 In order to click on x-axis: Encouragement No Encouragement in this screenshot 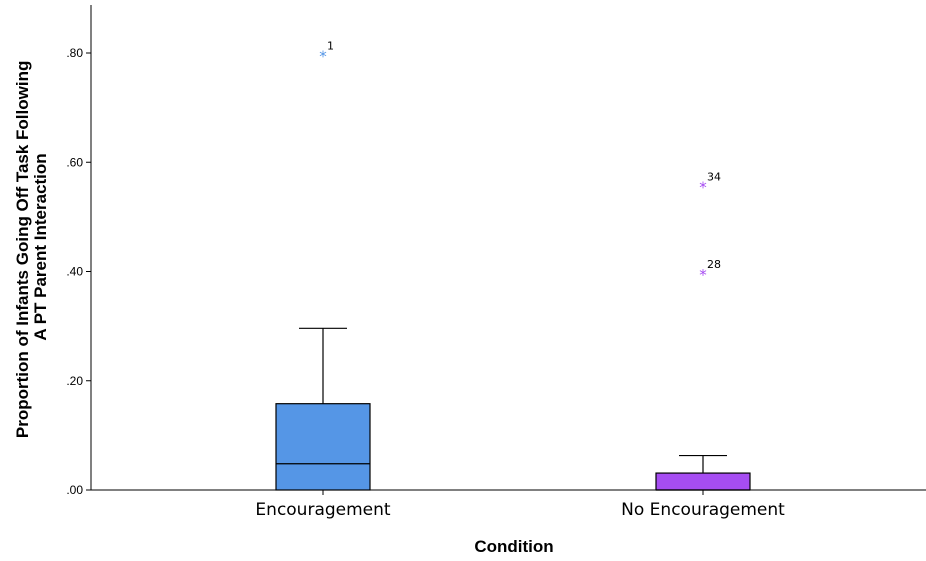, I will do `click(508, 504)`.